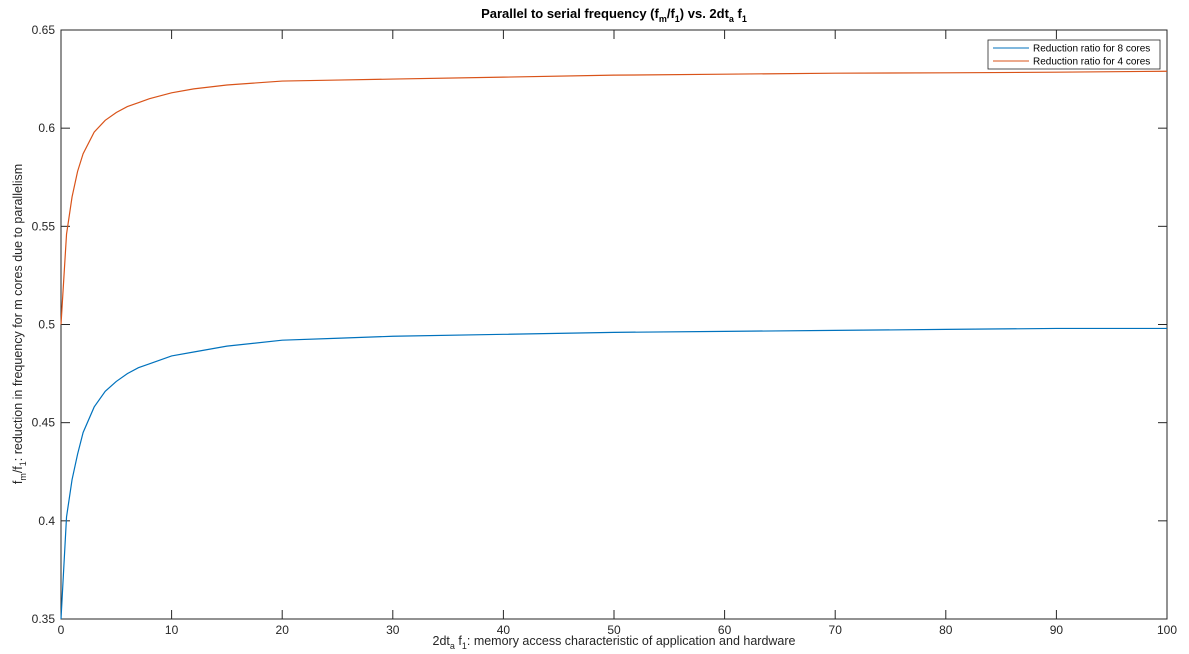 Image resolution: width=1189 pixels, height=654 pixels. I want to click on x-tick-label: 30, so click(393, 630).